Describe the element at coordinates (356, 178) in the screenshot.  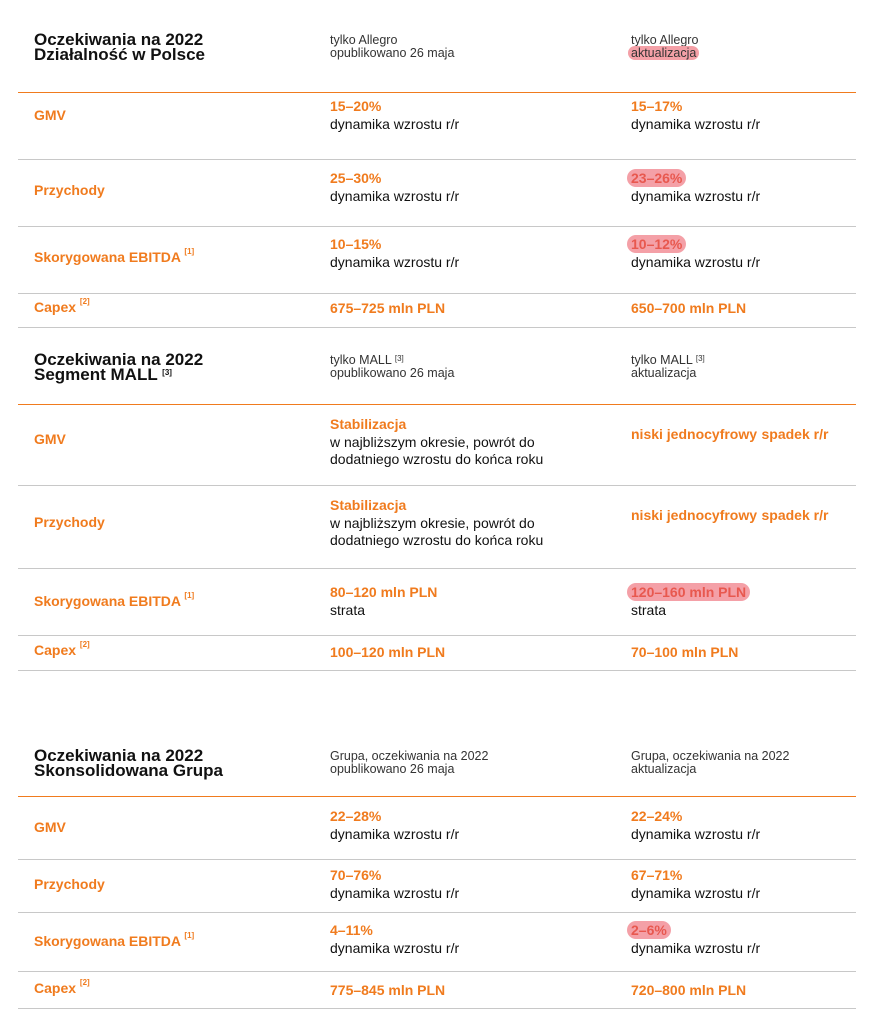
I see `value: 25–30%` at that location.